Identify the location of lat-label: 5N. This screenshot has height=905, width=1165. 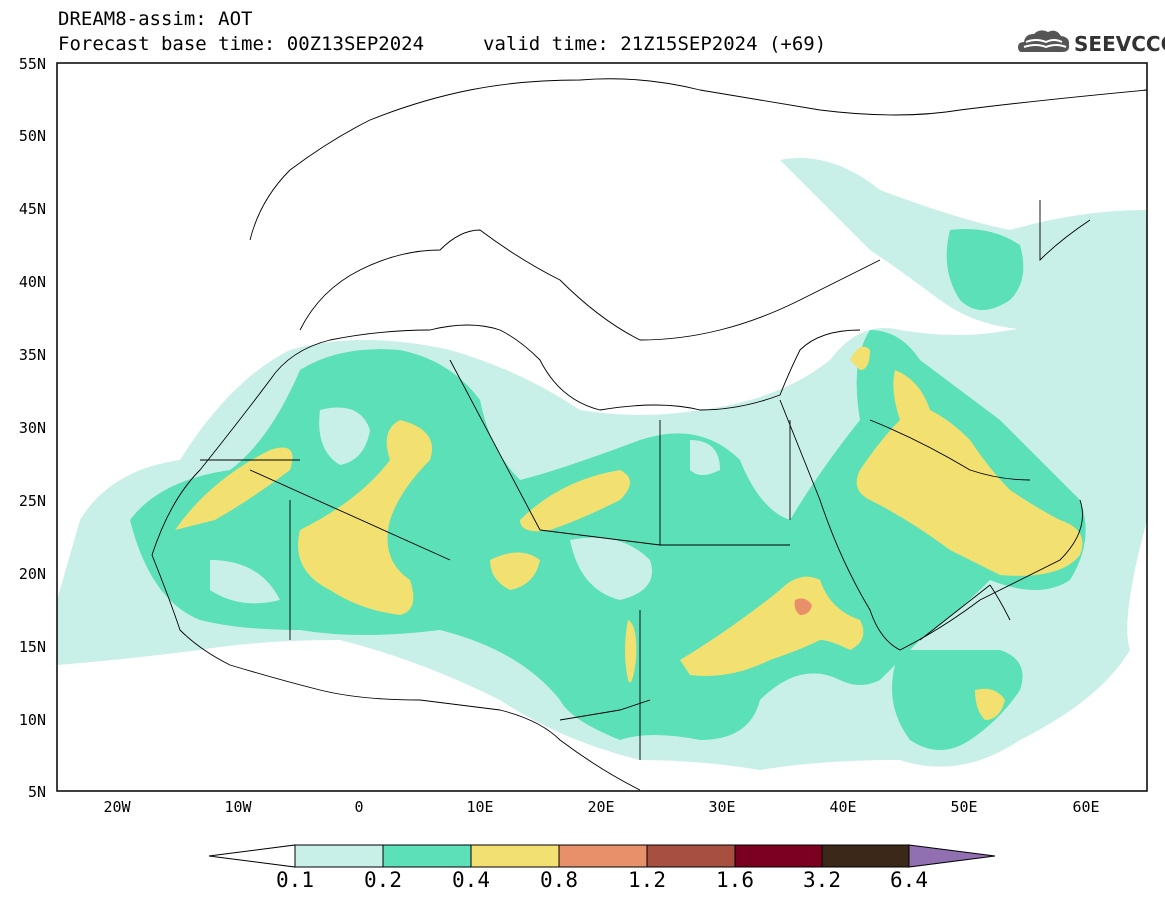
(36, 792).